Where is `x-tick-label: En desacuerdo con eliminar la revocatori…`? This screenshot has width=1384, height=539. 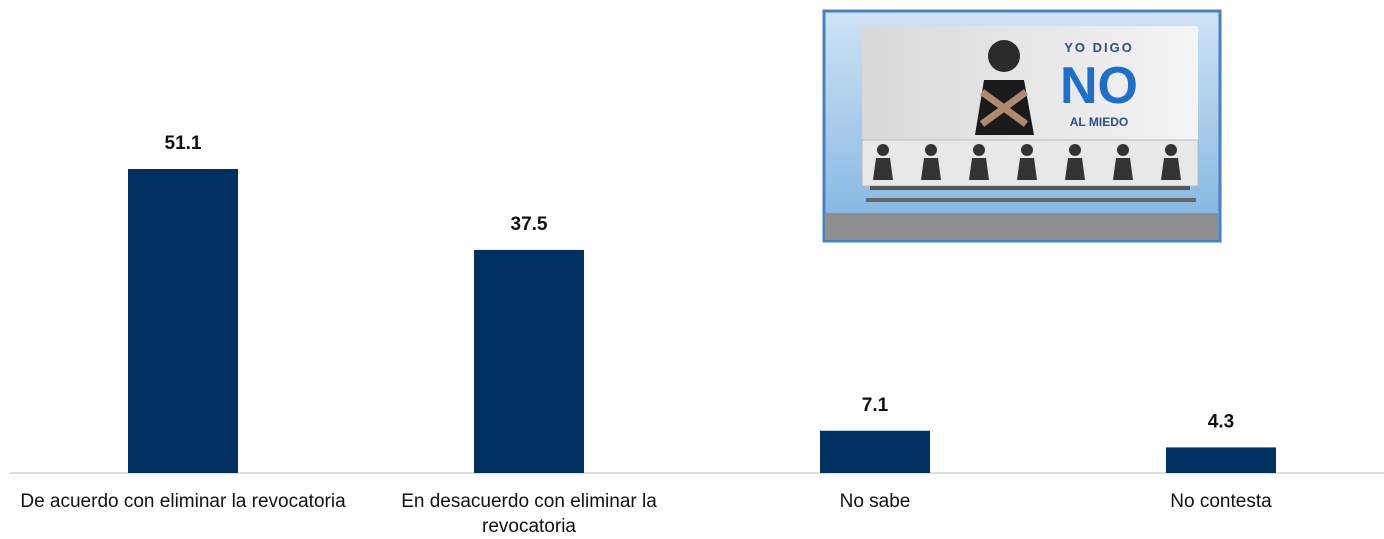 x-tick-label: En desacuerdo con eliminar la revocatori… is located at coordinates (529, 514).